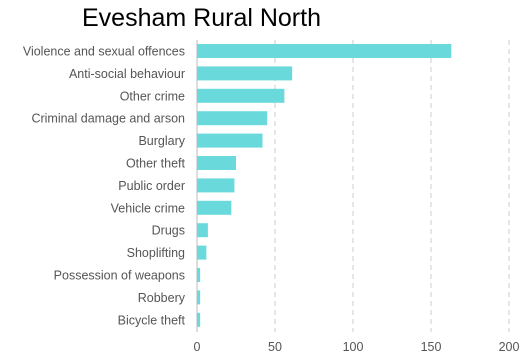 The image size is (521, 356). Describe the element at coordinates (156, 164) in the screenshot. I see `category-label: Other theft` at that location.